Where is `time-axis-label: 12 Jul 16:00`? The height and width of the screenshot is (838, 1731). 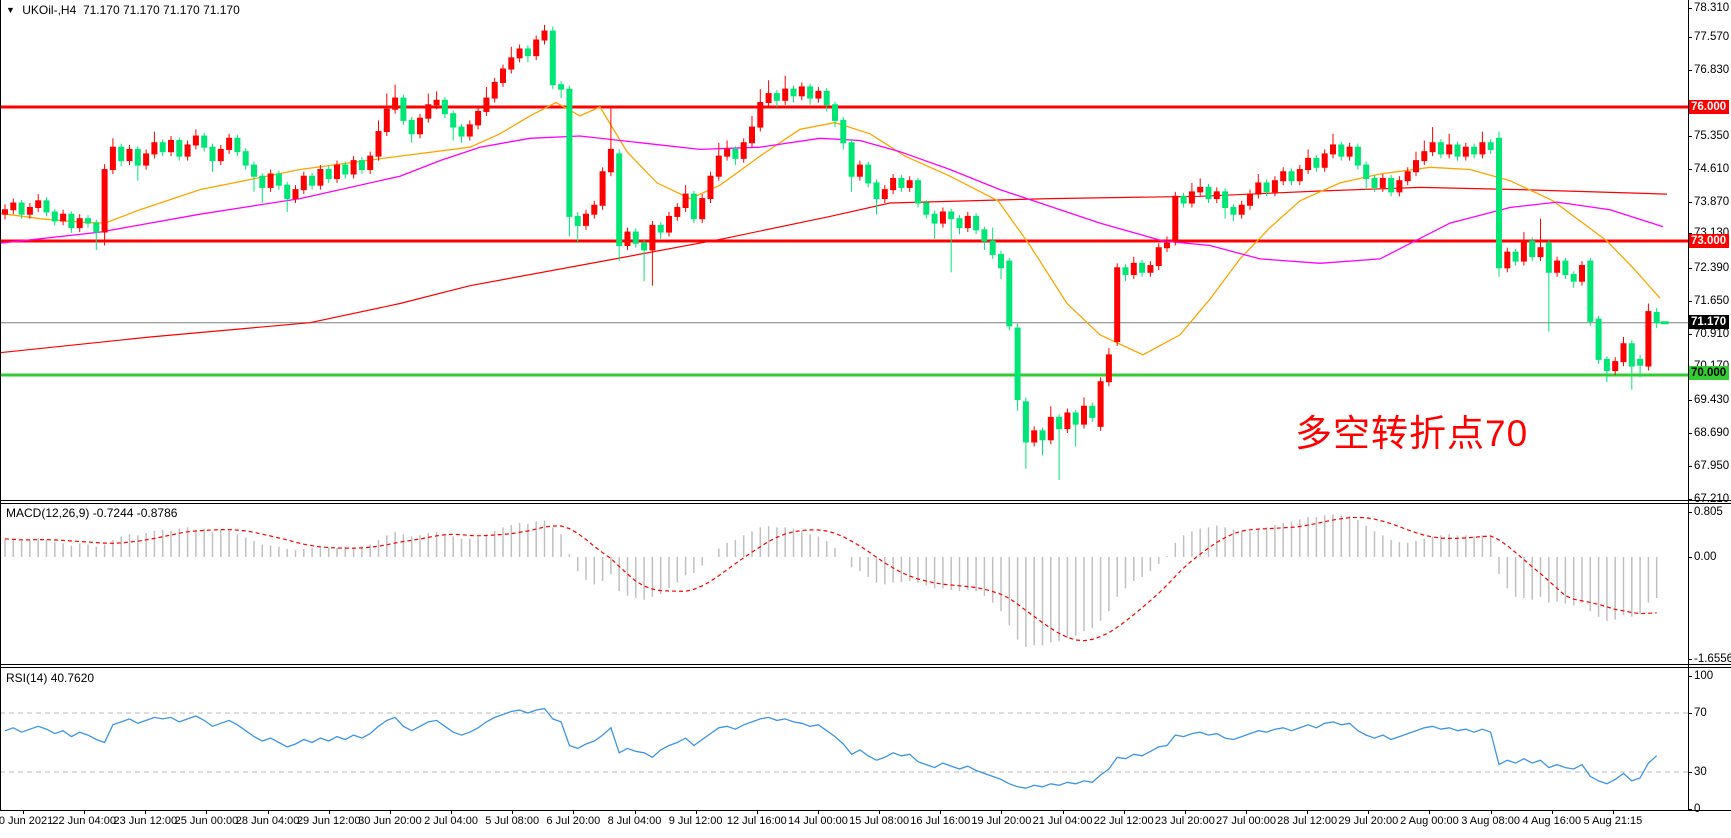 time-axis-label: 12 Jul 16:00 is located at coordinates (756, 821).